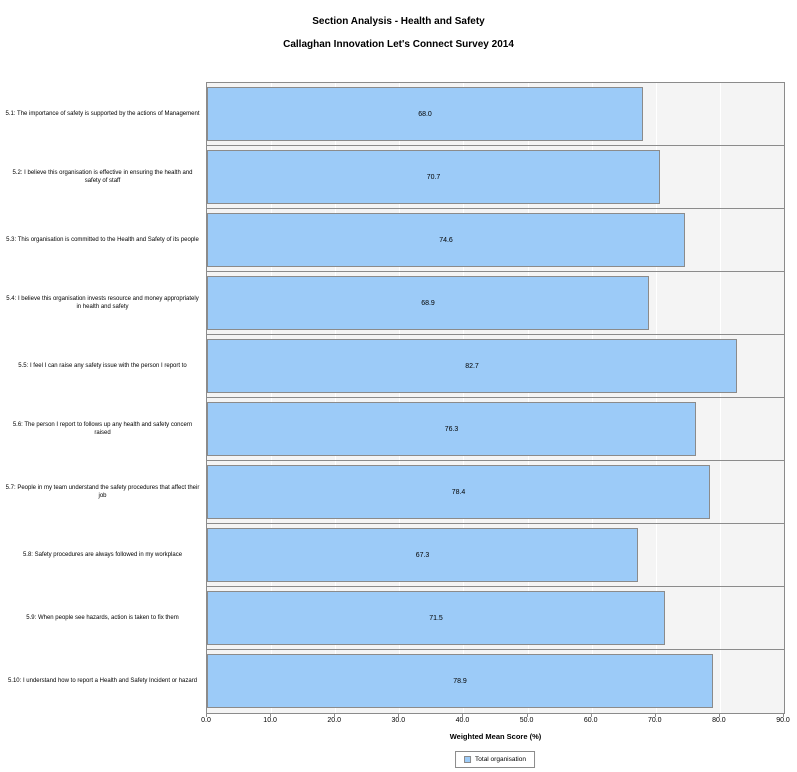 This screenshot has width=797, height=772. I want to click on x-axis-tick-label: 80.0, so click(719, 720).